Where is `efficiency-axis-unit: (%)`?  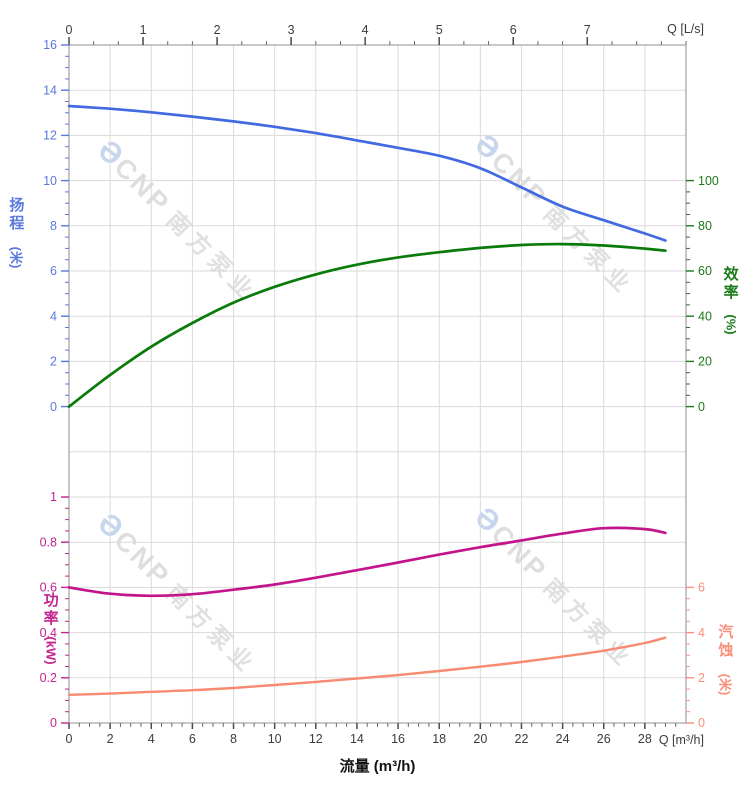 efficiency-axis-unit: (%) is located at coordinates (731, 324).